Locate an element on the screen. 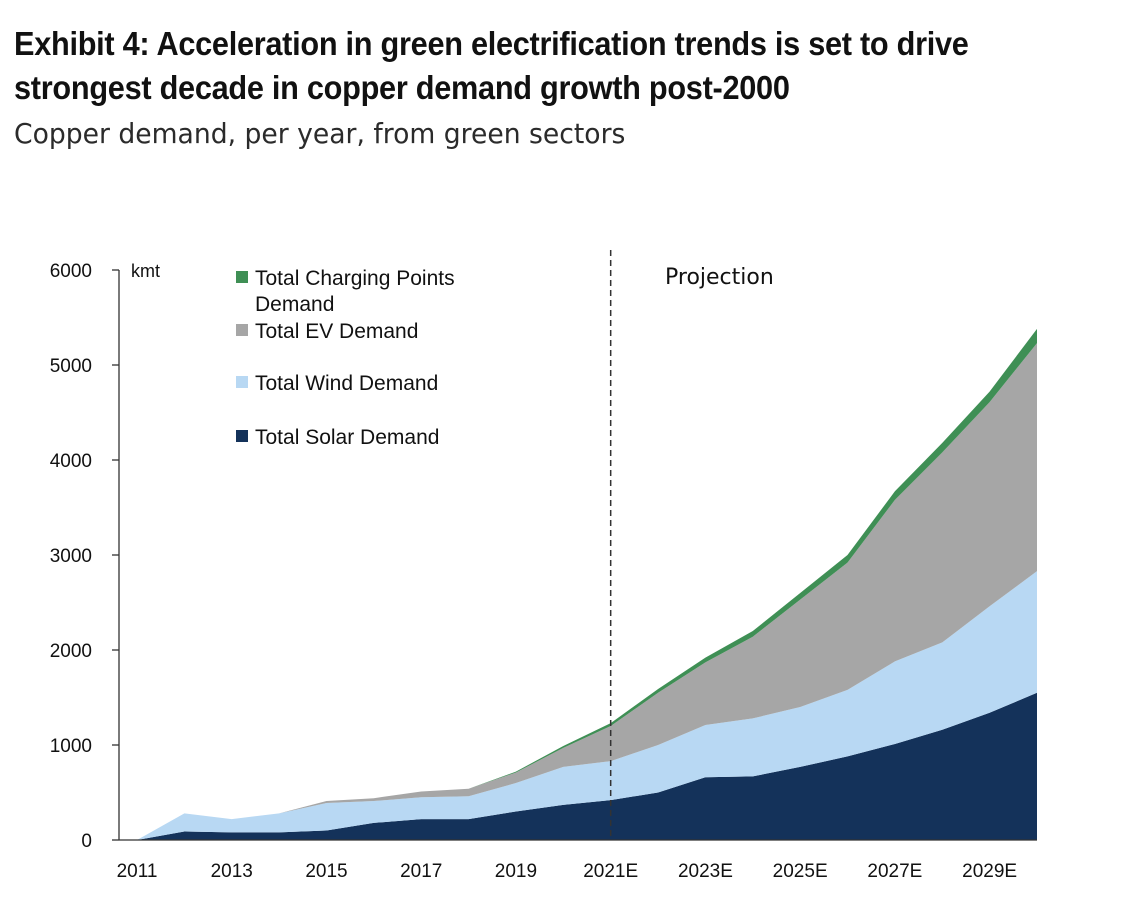  projection-label: Projection is located at coordinates (719, 277).